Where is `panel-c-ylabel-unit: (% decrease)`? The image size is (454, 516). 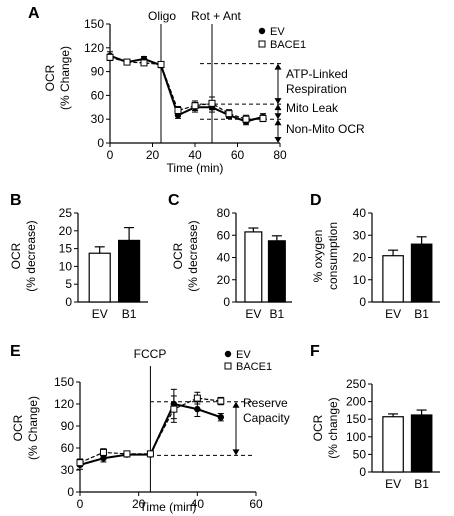
panel-c-ylabel-unit: (% decrease) is located at coordinates (193, 255).